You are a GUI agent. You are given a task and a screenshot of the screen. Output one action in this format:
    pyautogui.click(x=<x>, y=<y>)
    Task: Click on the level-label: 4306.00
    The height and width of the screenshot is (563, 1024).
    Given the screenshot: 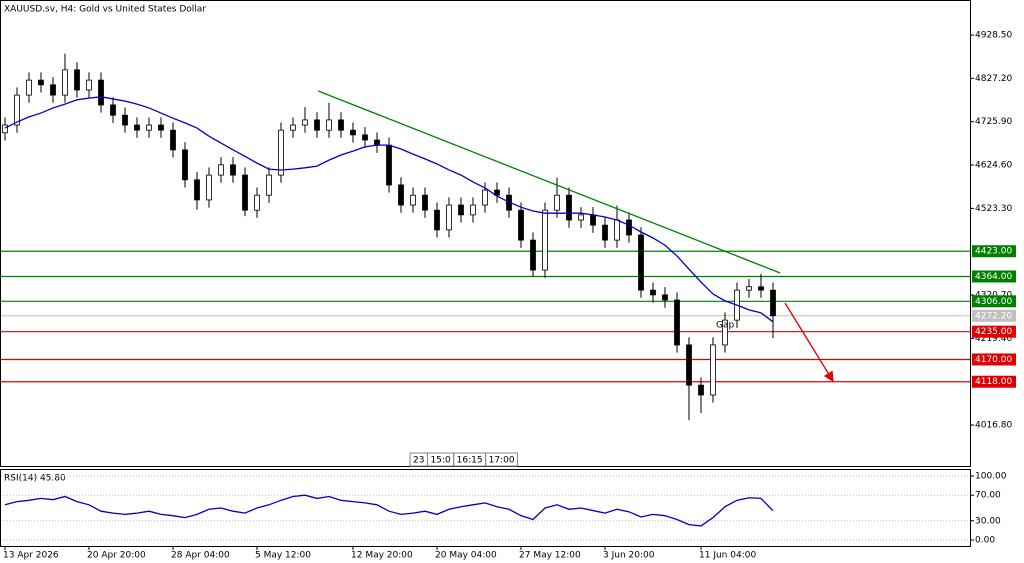 What is the action you would take?
    pyautogui.click(x=993, y=302)
    